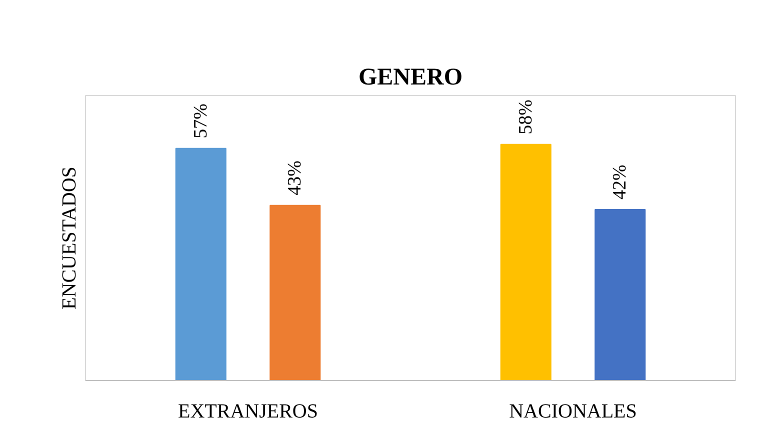  What do you see at coordinates (525, 116) in the screenshot?
I see `data-label: 58%` at bounding box center [525, 116].